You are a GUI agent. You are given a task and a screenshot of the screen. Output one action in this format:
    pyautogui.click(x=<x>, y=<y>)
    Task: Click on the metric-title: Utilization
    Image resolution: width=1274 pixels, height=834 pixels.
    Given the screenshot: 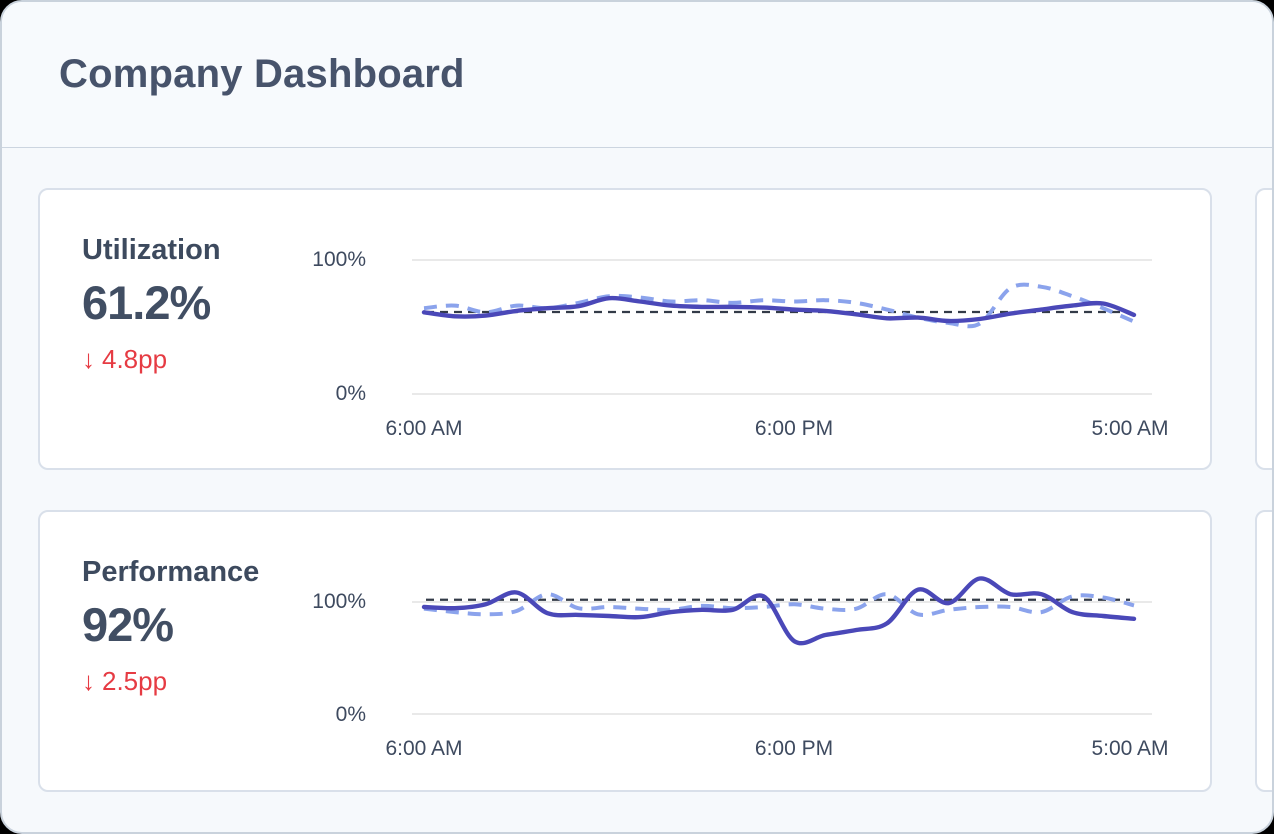 What is the action you would take?
    pyautogui.click(x=151, y=250)
    